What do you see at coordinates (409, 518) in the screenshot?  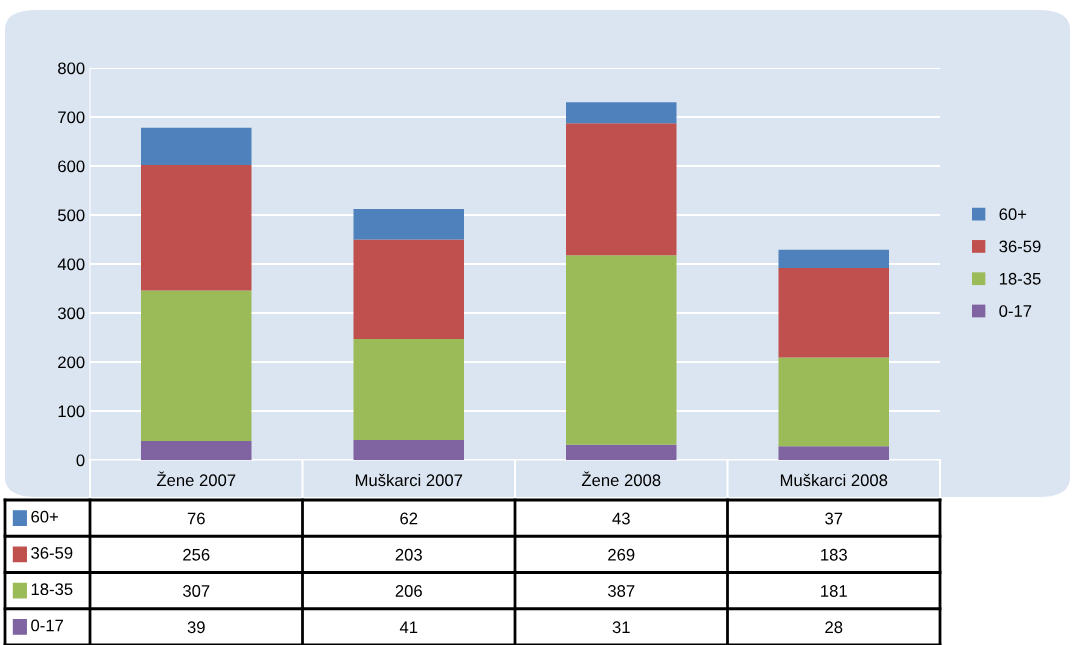 I see `data-label: 62` at bounding box center [409, 518].